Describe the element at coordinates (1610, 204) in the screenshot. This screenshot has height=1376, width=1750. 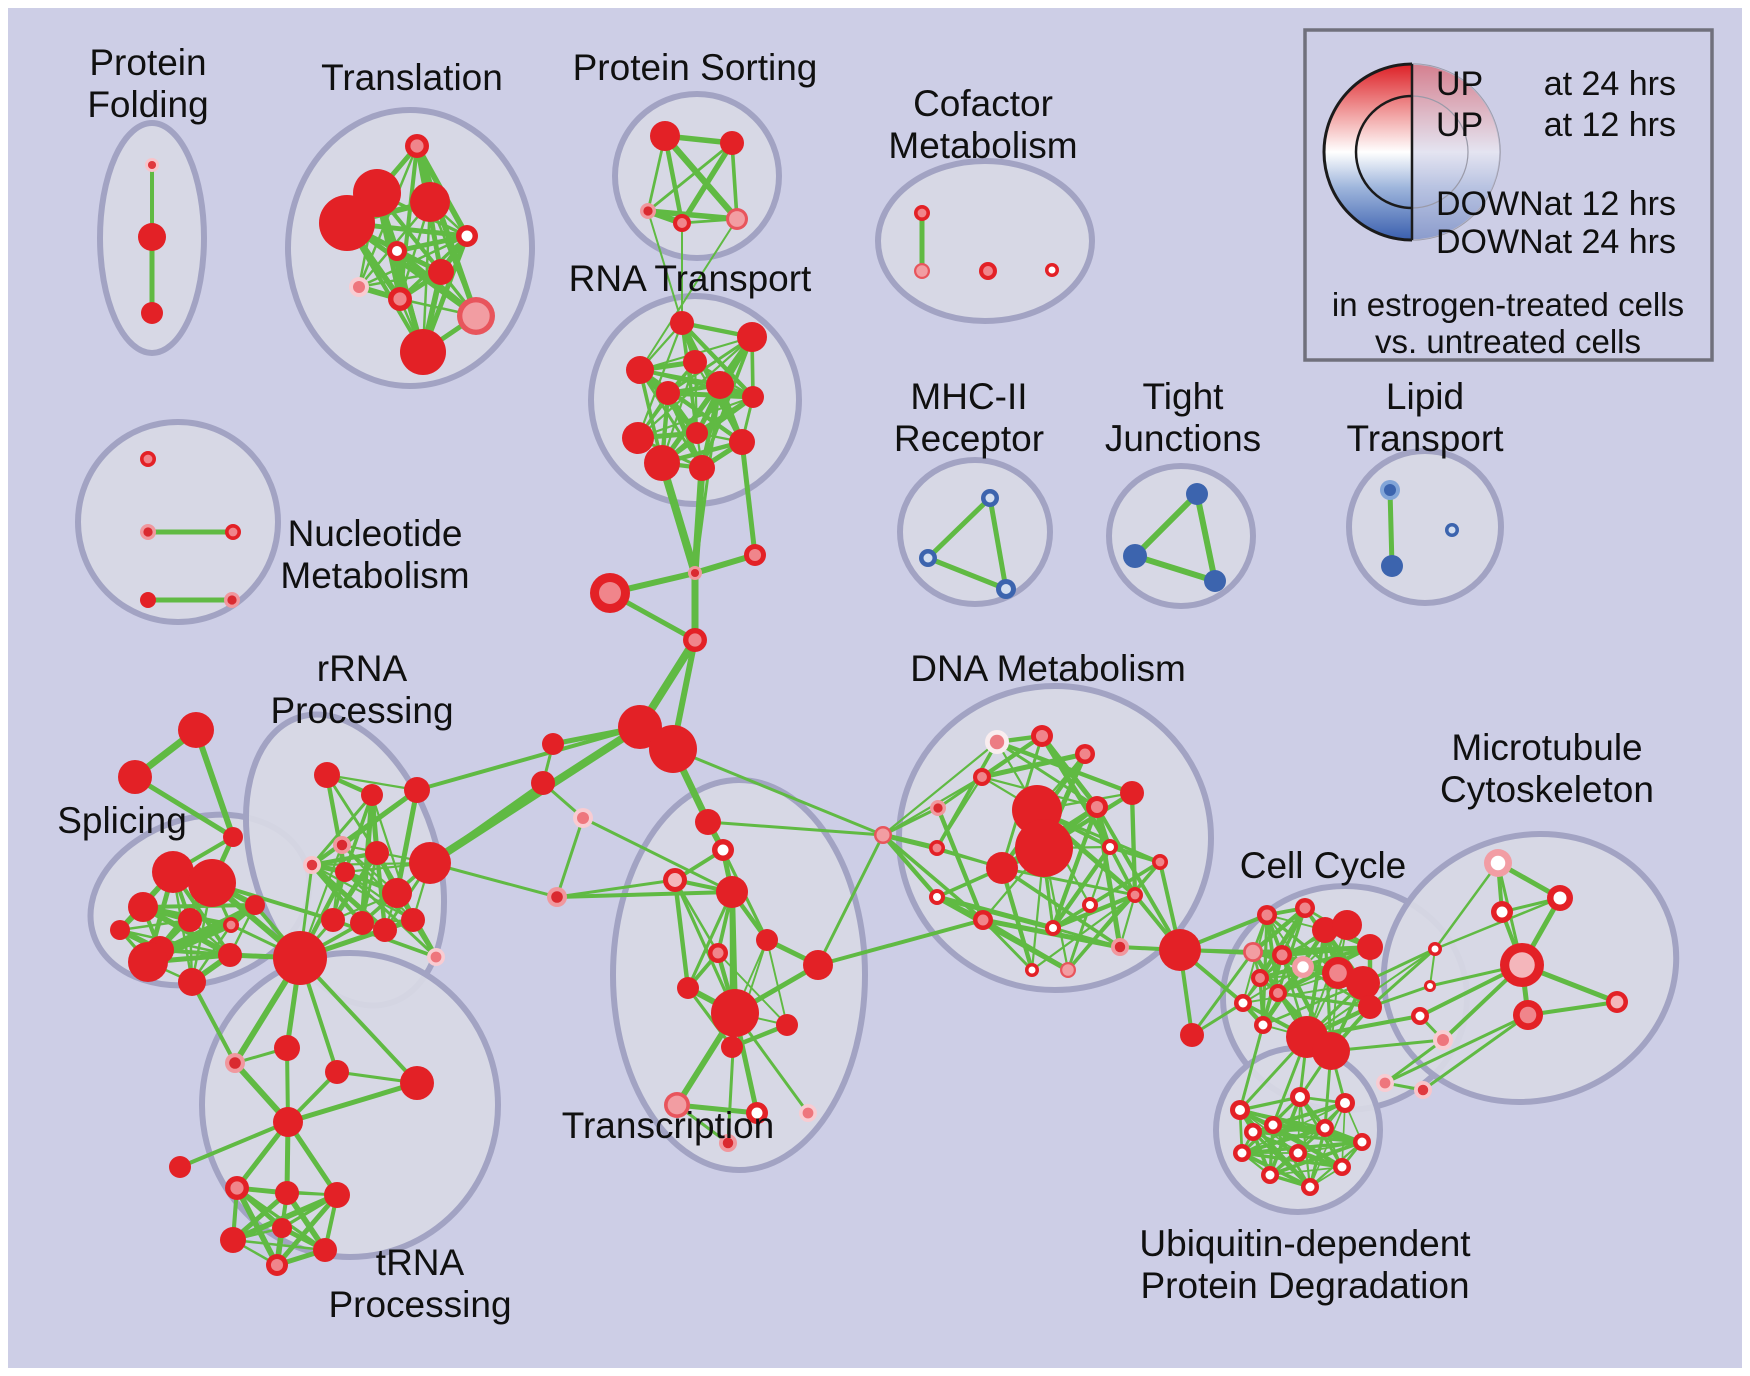
I see `legend-item-time: at 12 hrs` at that location.